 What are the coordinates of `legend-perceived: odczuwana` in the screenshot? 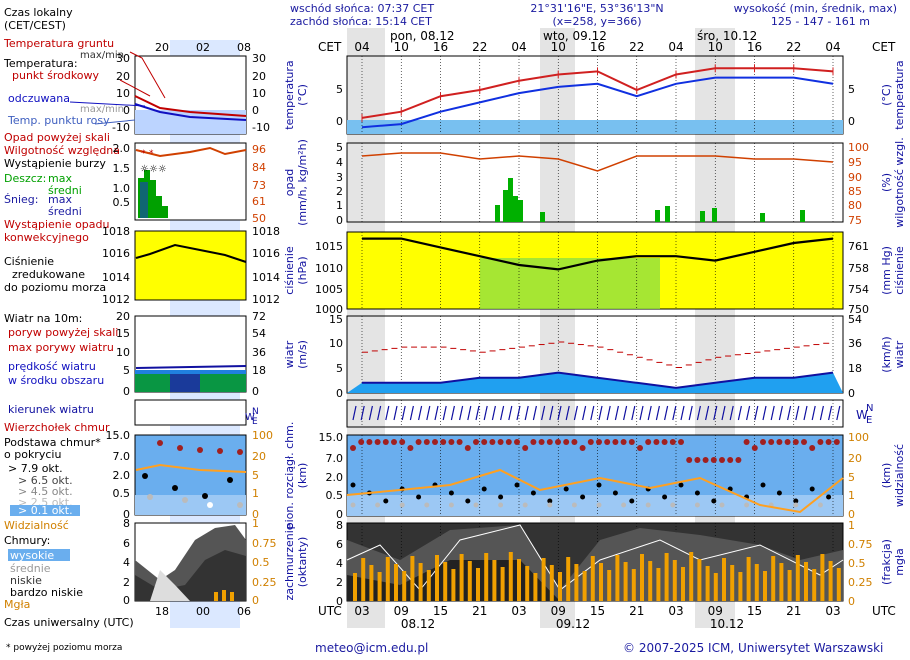 It's located at (39, 98).